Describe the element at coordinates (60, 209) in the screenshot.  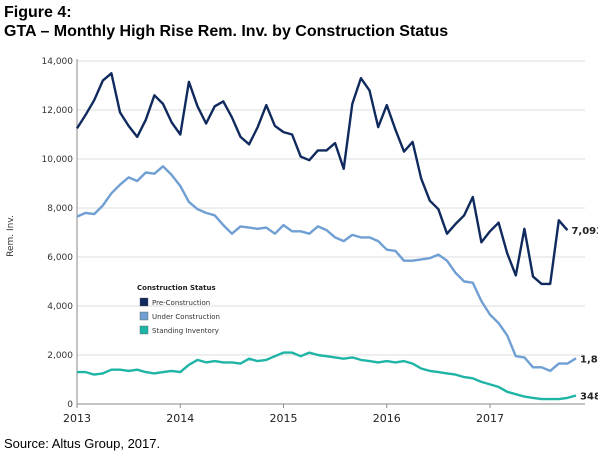
I see `y-tick-label: 8,000` at that location.